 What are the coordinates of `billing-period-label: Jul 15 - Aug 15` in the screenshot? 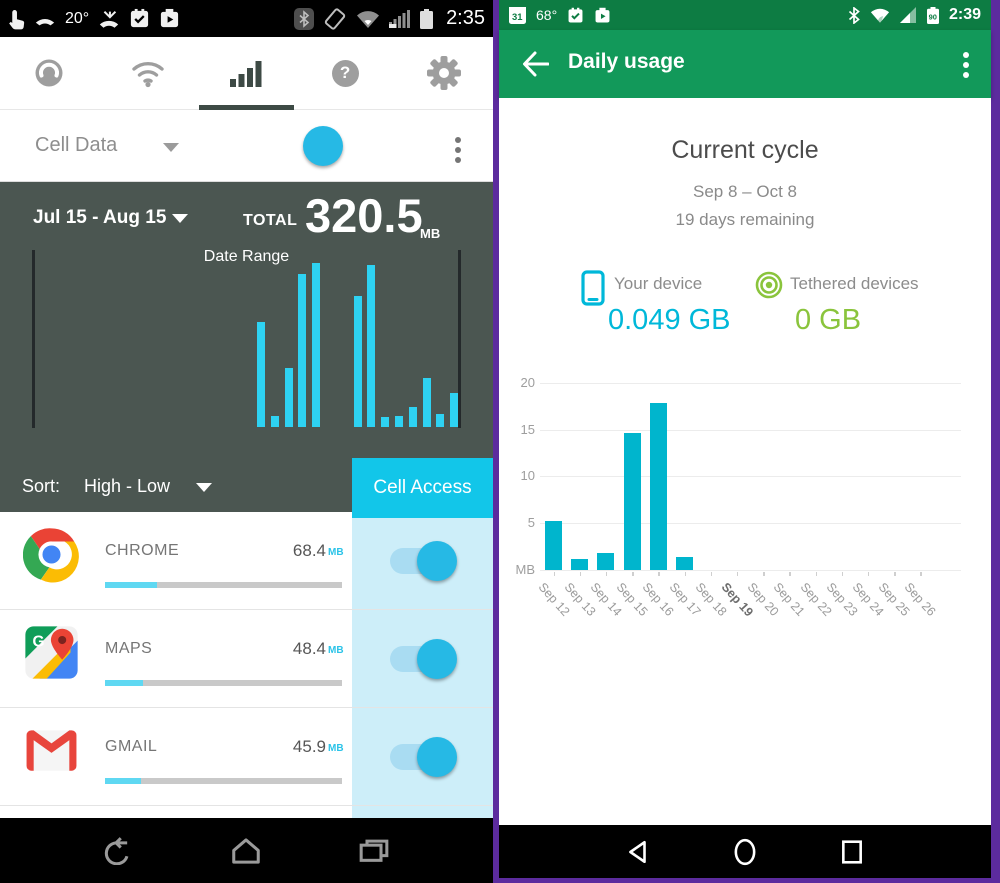 It's located at (100, 217).